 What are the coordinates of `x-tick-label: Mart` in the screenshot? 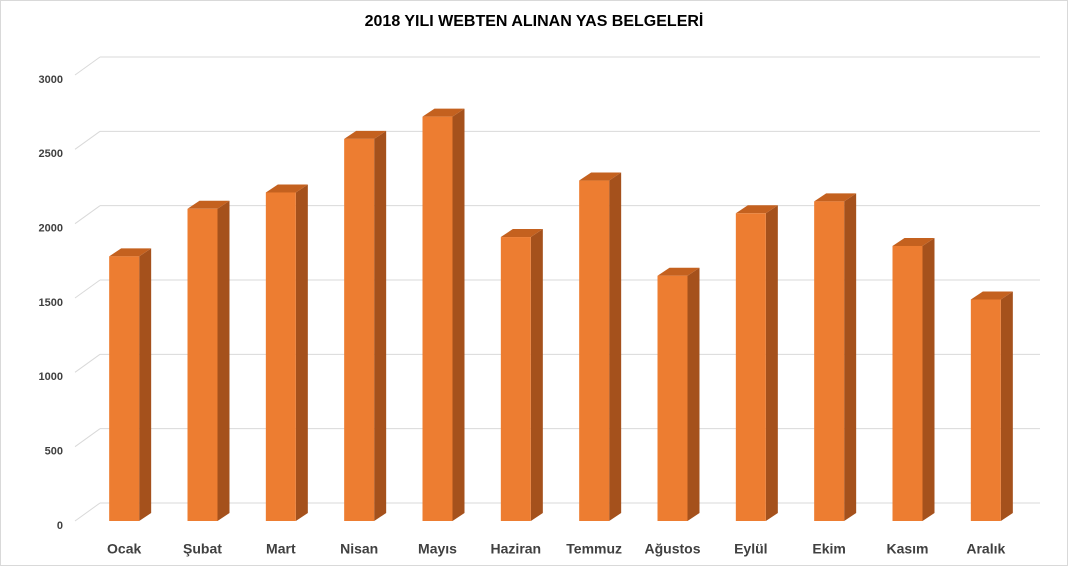 It's located at (281, 549).